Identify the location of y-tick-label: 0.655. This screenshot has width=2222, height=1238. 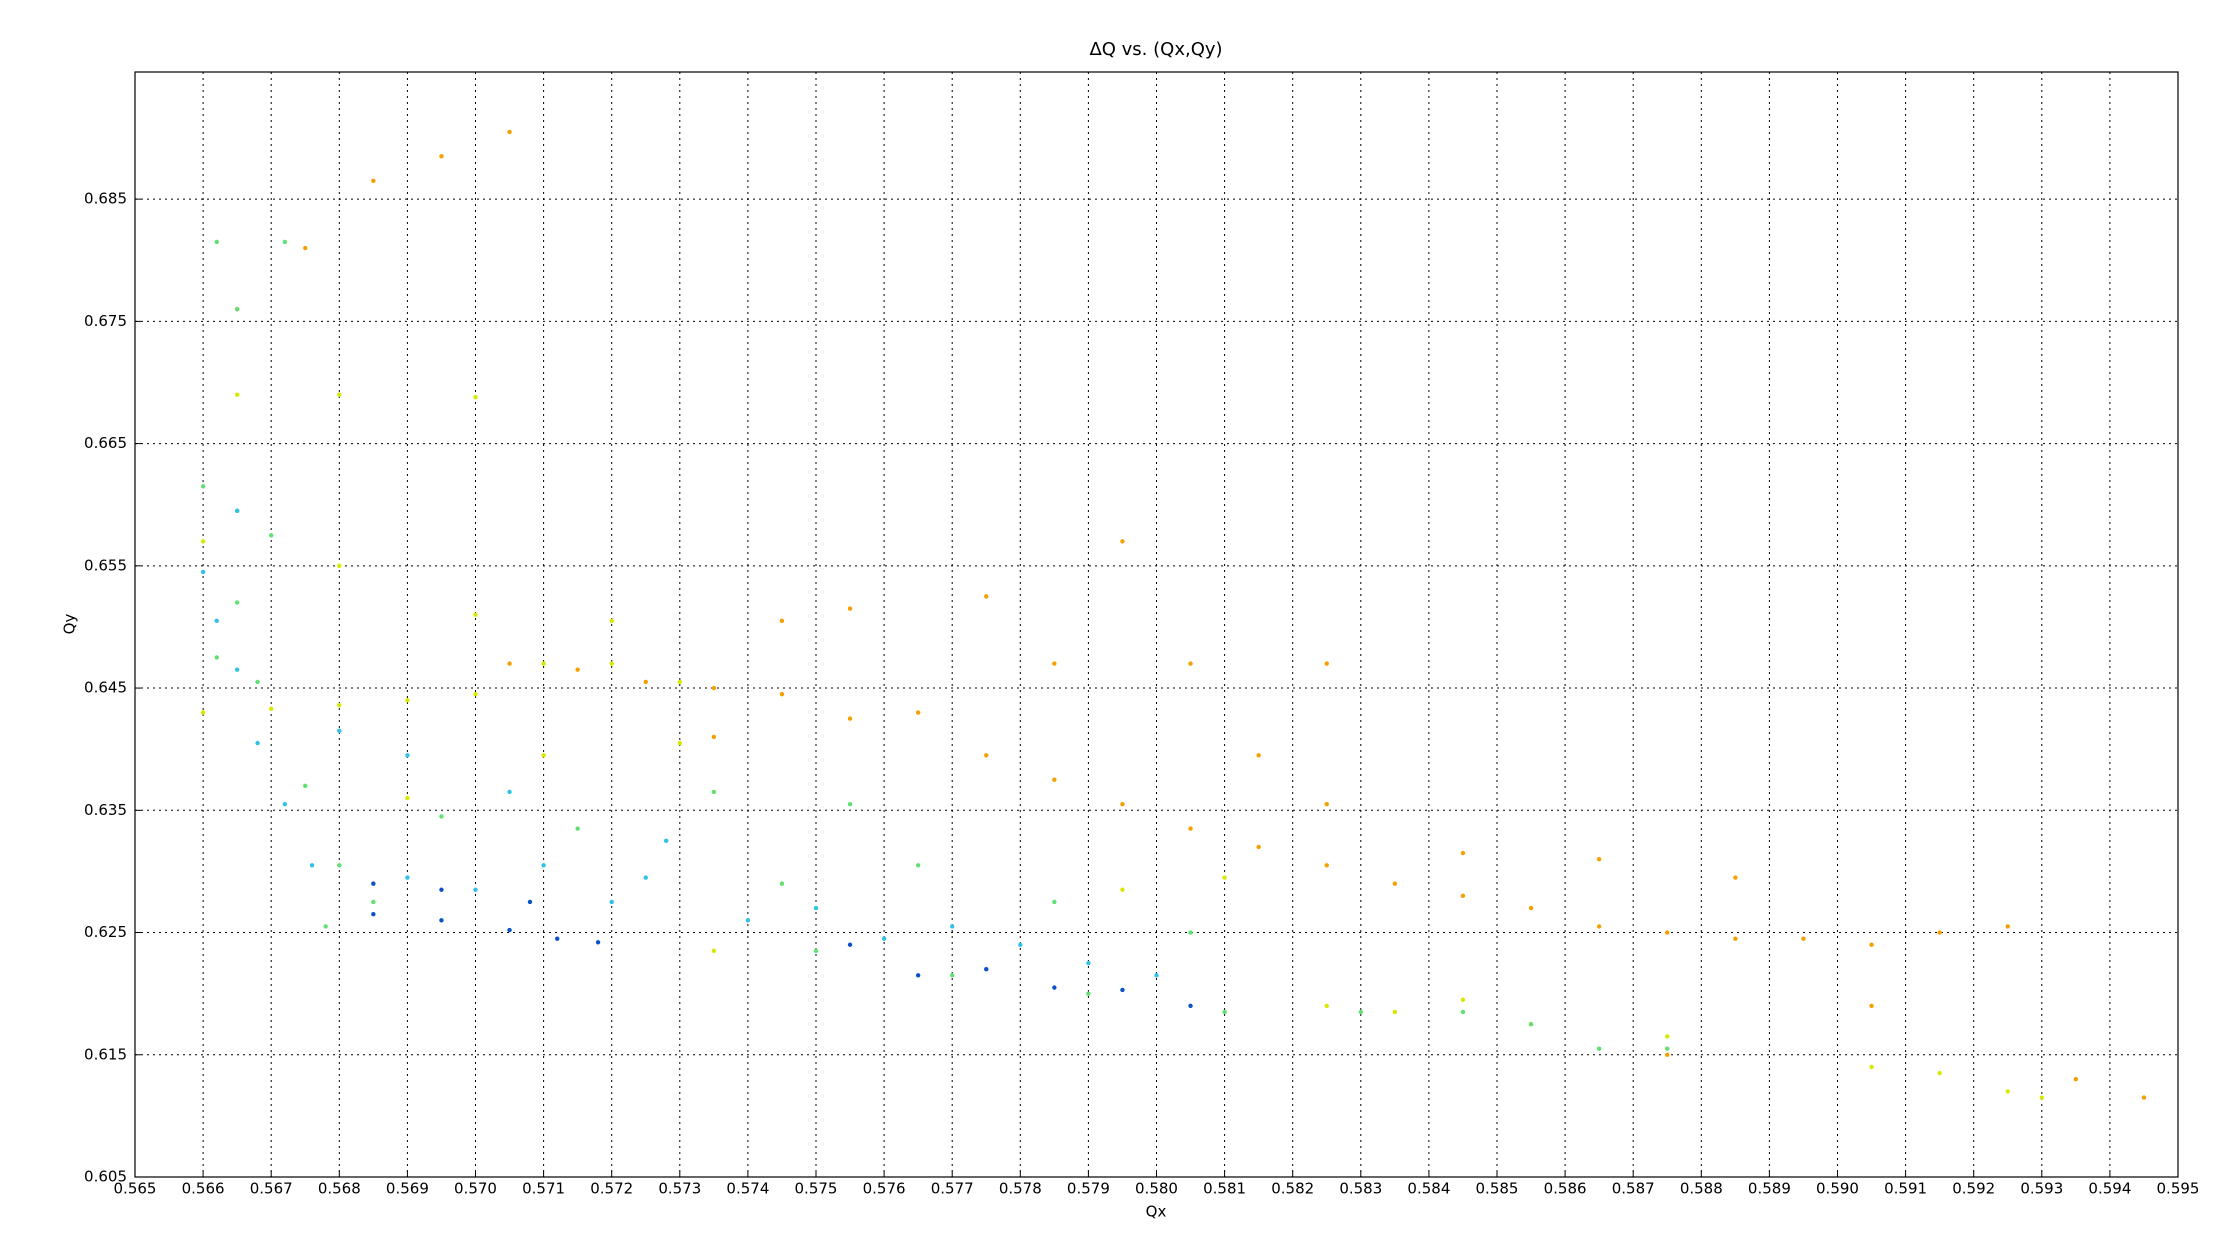
(105, 565).